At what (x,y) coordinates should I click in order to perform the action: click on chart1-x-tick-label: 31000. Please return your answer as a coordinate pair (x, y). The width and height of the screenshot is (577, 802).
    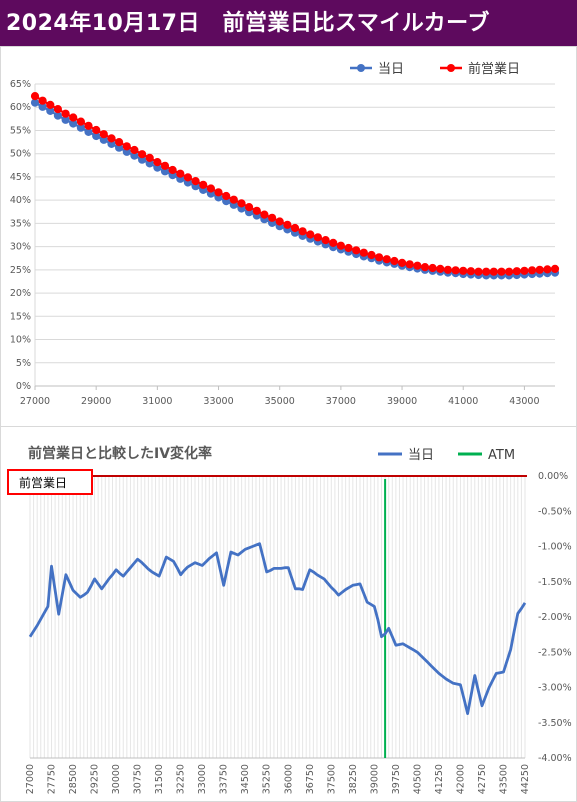
    Looking at the image, I should click on (157, 401).